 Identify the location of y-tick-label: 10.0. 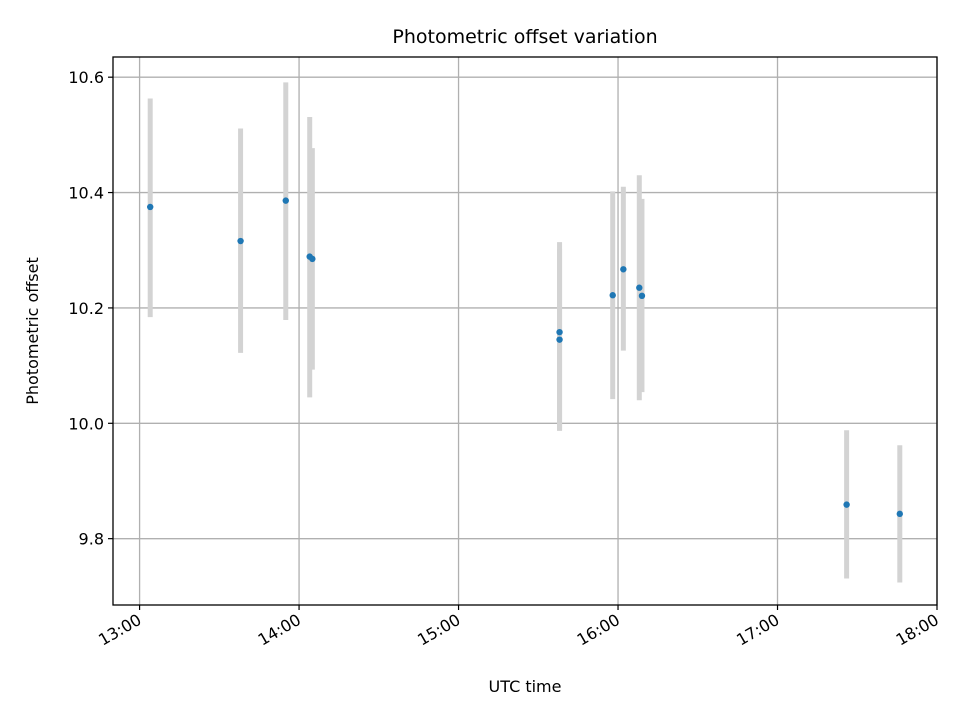
(86, 423).